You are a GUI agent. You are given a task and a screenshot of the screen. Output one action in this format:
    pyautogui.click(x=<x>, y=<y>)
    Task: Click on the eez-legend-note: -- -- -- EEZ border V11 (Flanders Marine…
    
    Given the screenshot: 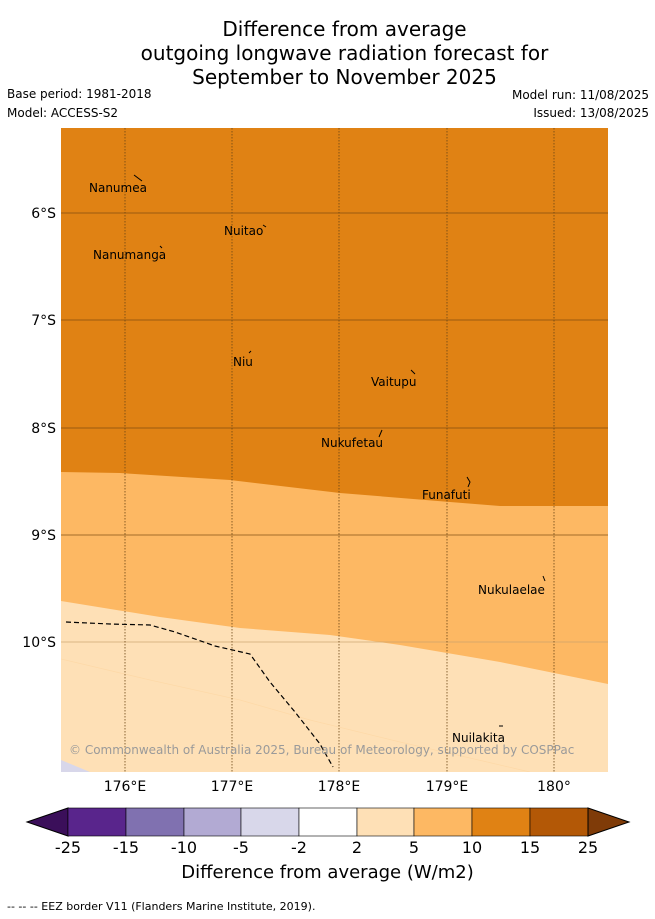 What is the action you would take?
    pyautogui.click(x=161, y=906)
    